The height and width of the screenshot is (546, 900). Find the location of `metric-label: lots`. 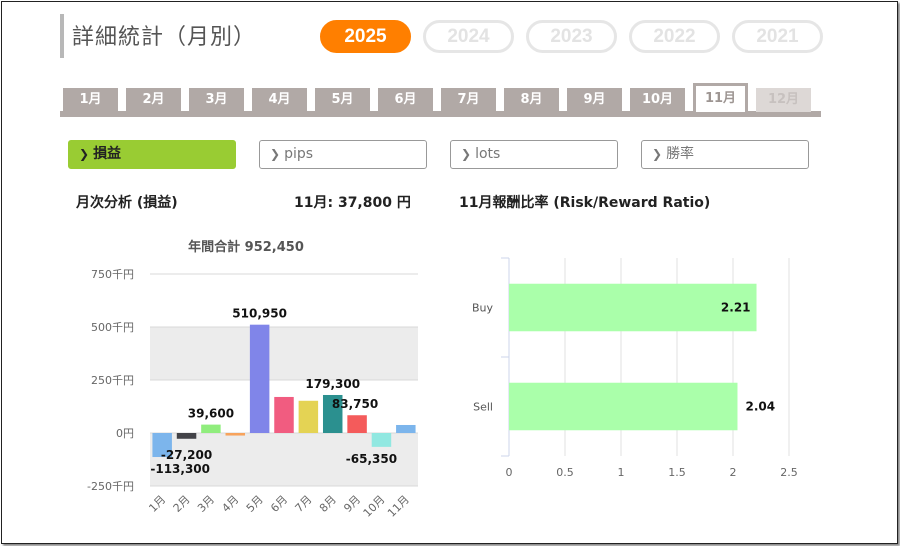

metric-label: lots is located at coordinates (488, 154).